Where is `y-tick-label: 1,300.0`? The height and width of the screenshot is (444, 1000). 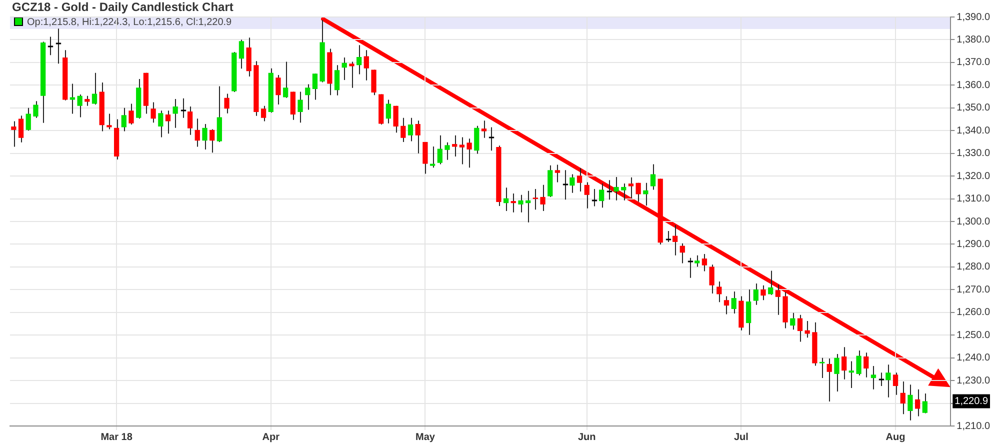 y-tick-label: 1,300.0 is located at coordinates (973, 222).